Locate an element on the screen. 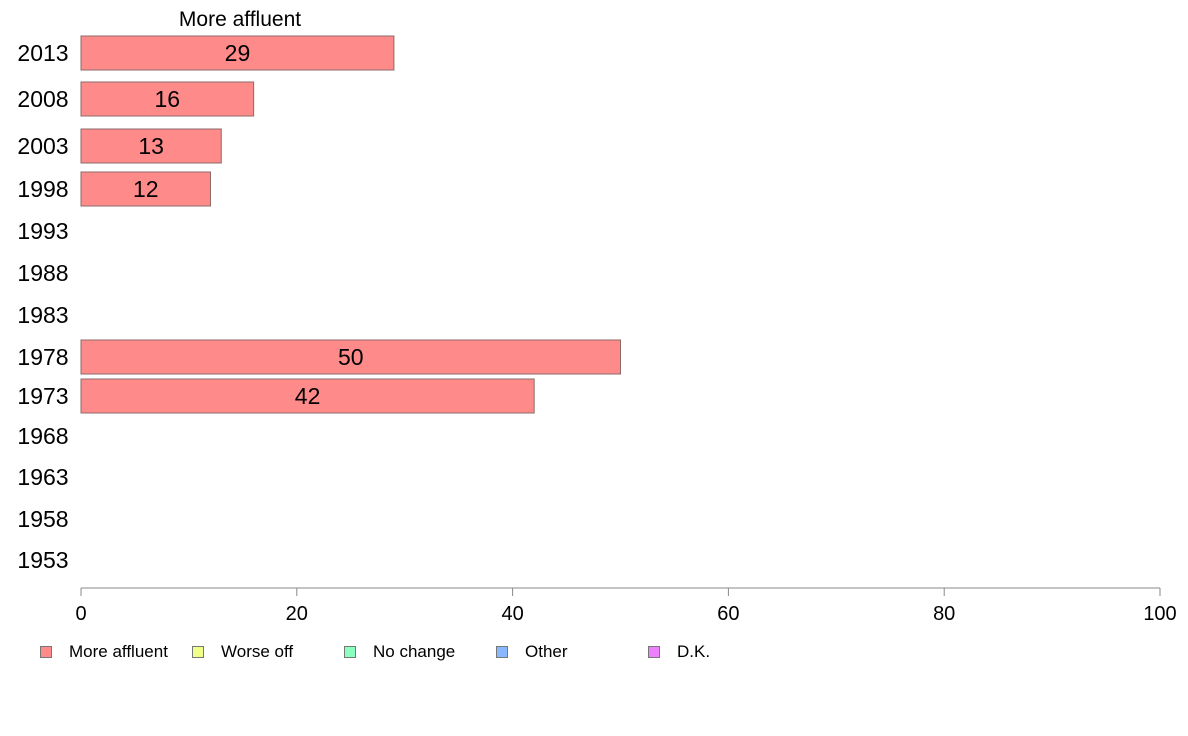 The image size is (1188, 736). bar-data-label: 29 is located at coordinates (238, 53).